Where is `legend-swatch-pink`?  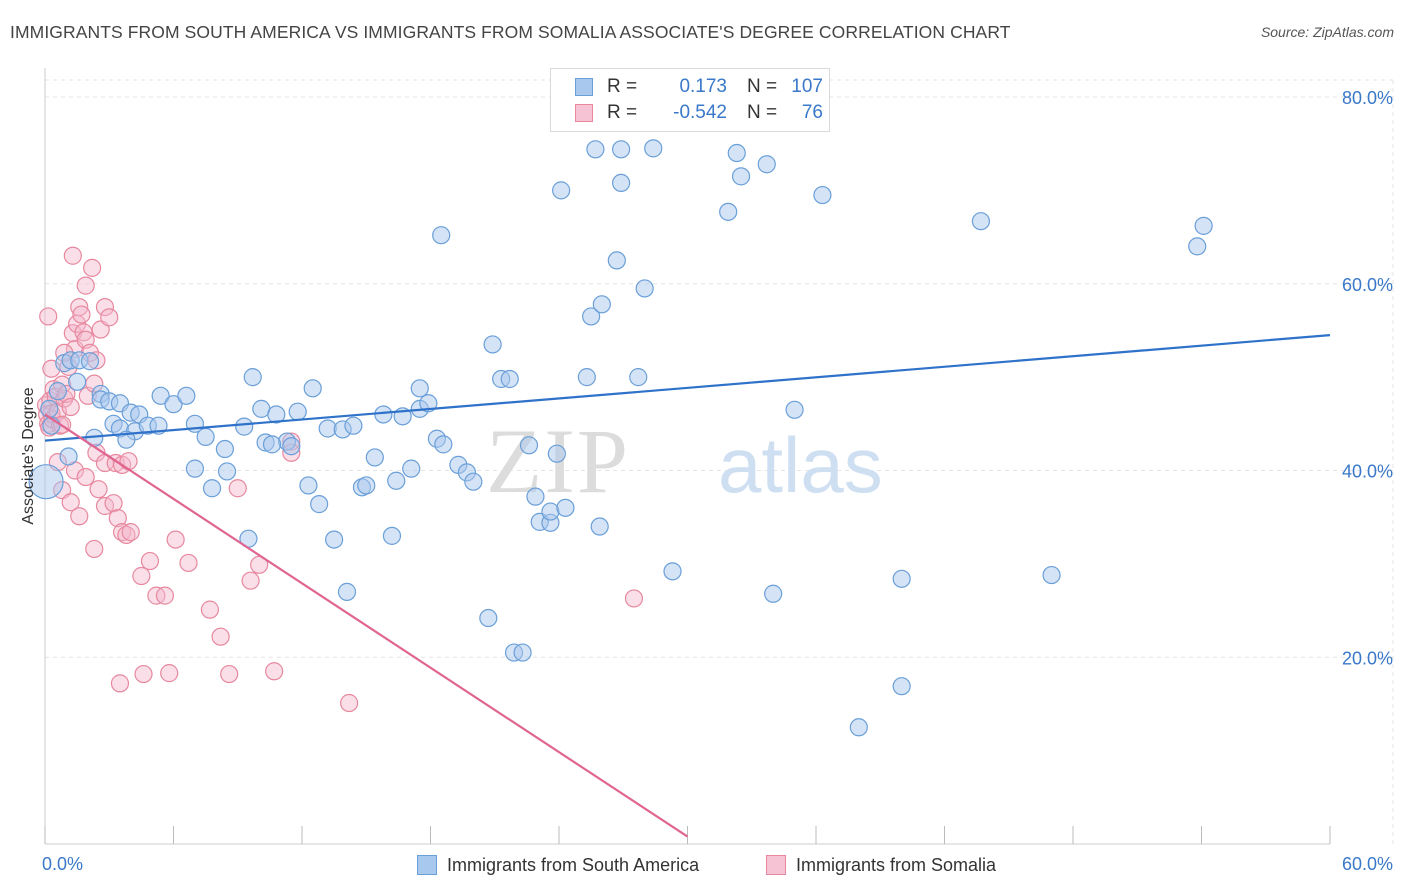
legend-swatch-pink is located at coordinates (776, 865).